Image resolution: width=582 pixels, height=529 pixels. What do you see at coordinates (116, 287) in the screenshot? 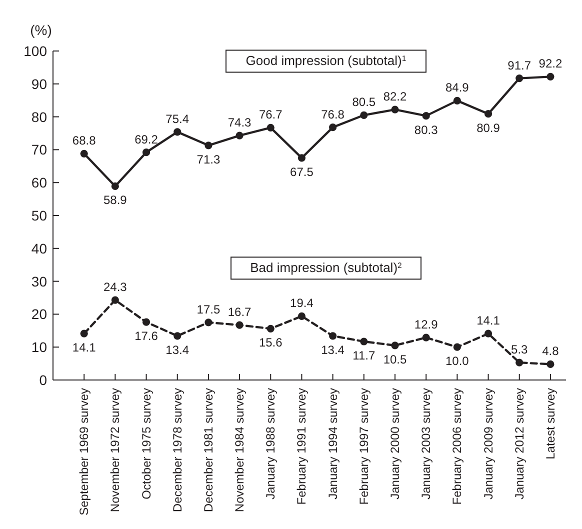
I see `data-label: 24.3` at bounding box center [116, 287].